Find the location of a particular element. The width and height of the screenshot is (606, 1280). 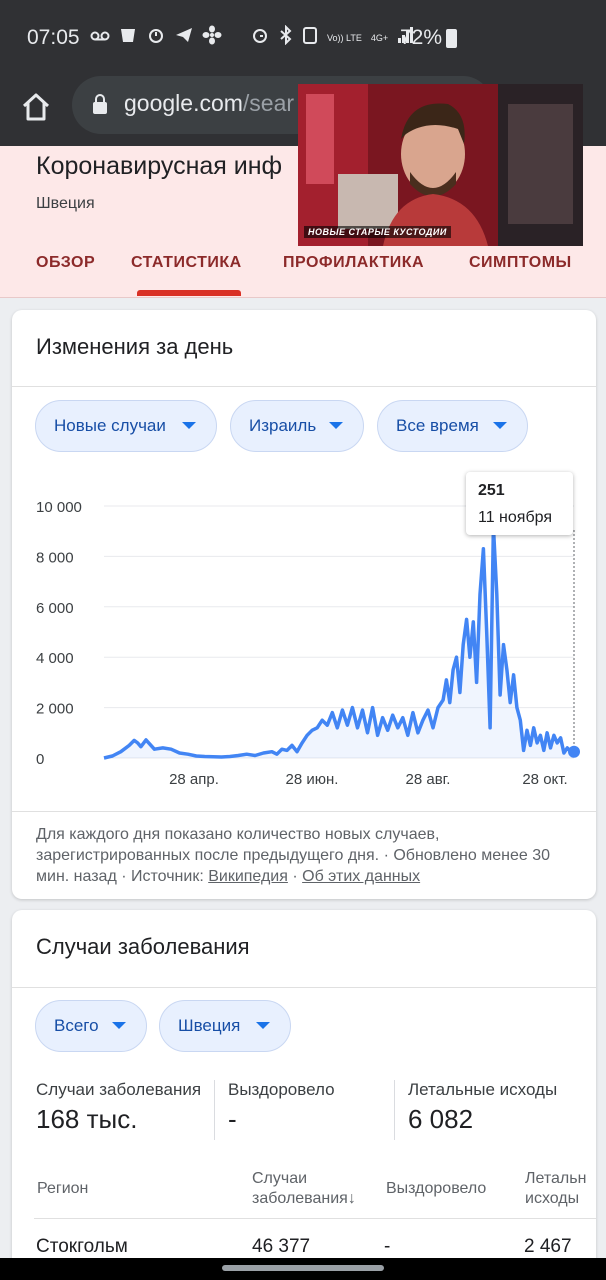

picture-in-picture-video: НОВЫЕ СТАРЫЕ КУСТОДИИ is located at coordinates (440, 165).